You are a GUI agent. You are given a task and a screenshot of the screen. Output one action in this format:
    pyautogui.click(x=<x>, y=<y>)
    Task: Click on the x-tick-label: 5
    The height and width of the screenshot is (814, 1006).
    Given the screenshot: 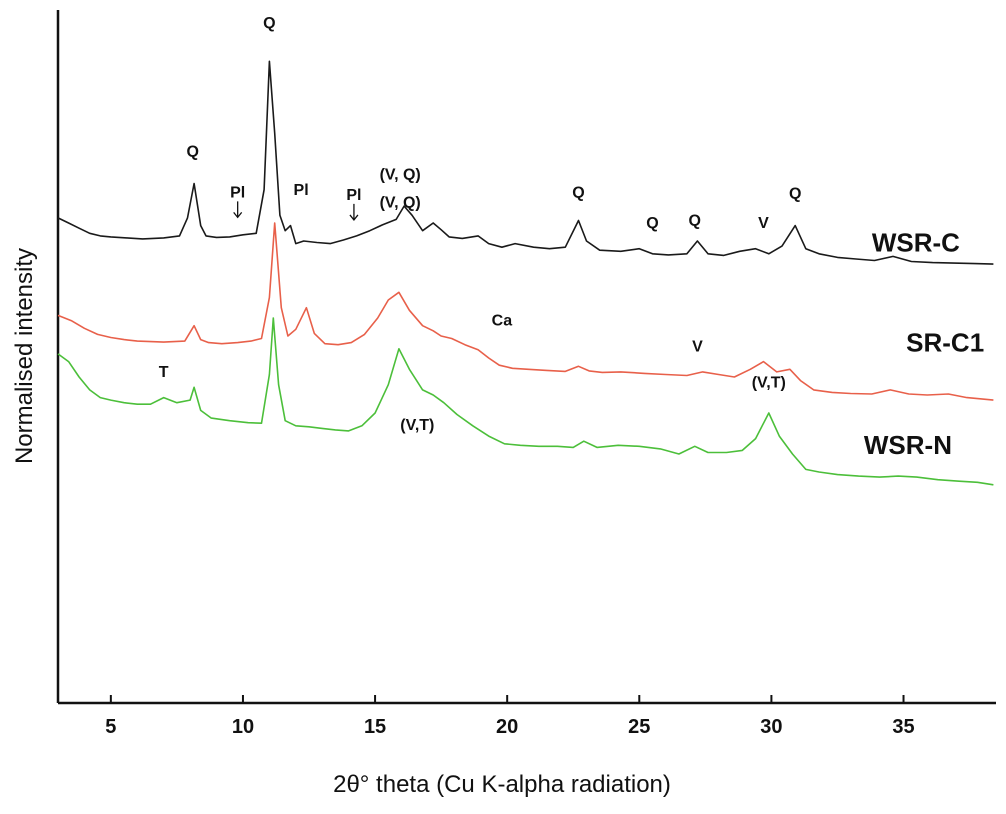 What is the action you would take?
    pyautogui.click(x=110, y=727)
    